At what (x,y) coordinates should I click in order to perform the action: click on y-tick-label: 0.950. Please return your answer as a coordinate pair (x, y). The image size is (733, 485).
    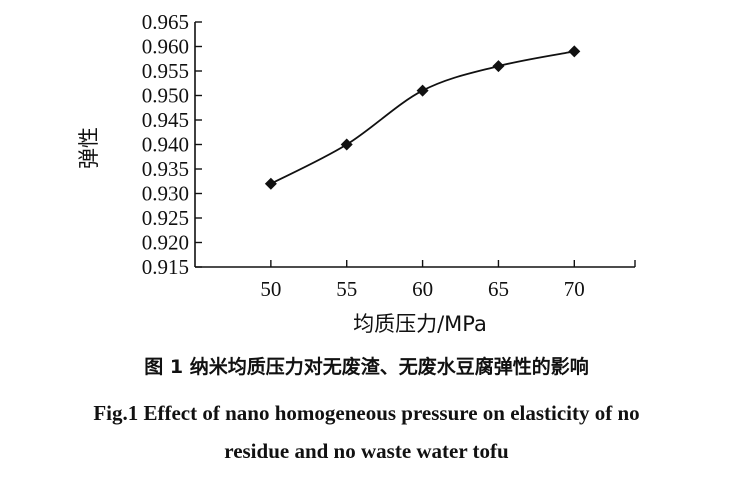
    Looking at the image, I should click on (165, 96).